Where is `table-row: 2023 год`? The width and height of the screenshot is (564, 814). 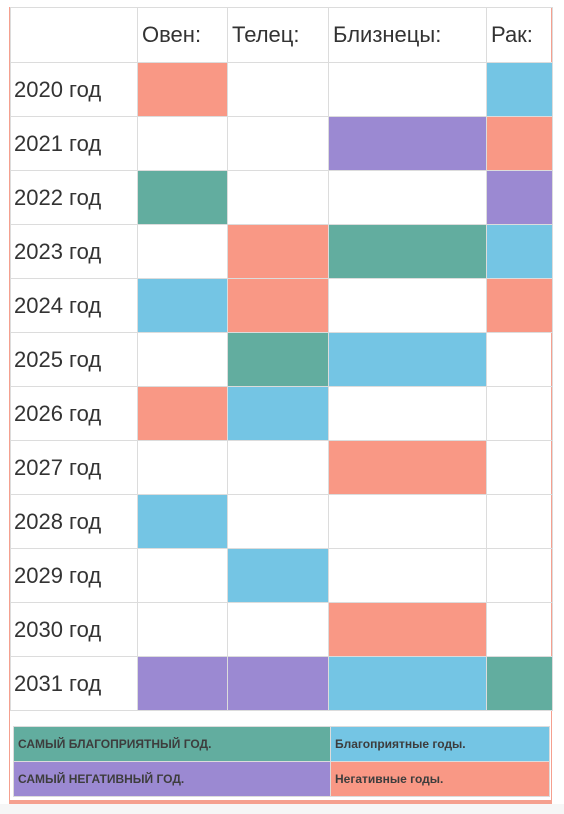
table-row: 2023 год is located at coordinates (281, 251).